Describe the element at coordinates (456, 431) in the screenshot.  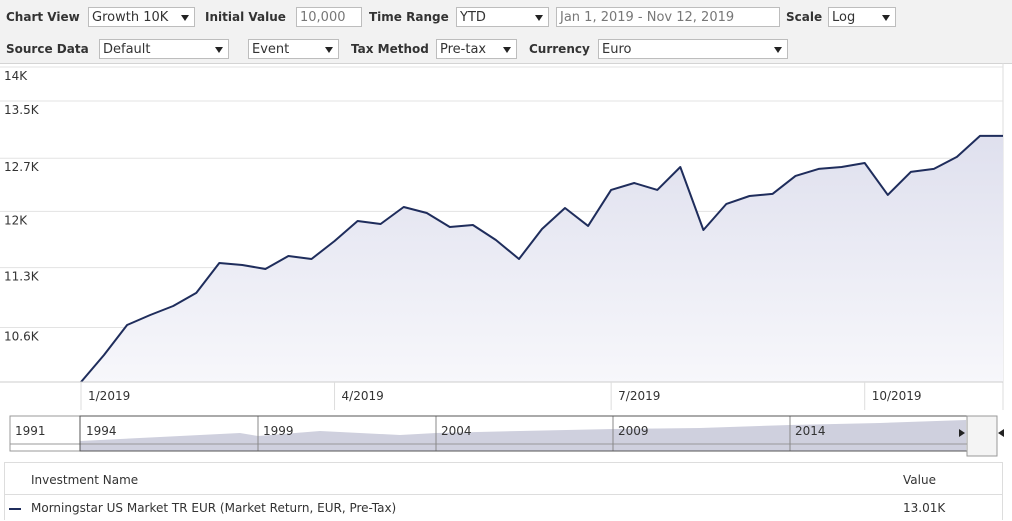
I see `navigator-label: 2004` at that location.